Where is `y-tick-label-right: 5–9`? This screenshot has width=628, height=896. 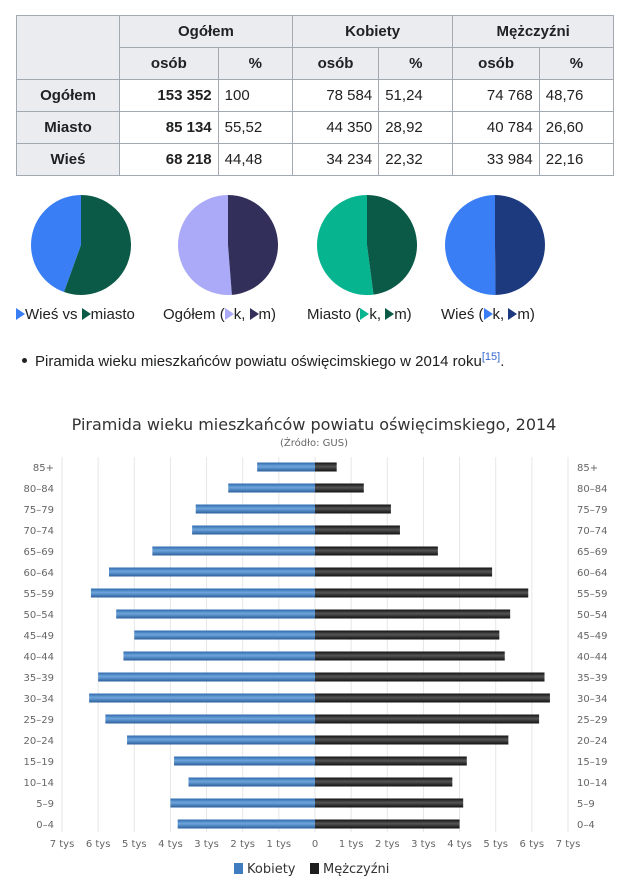 y-tick-label-right: 5–9 is located at coordinates (586, 804).